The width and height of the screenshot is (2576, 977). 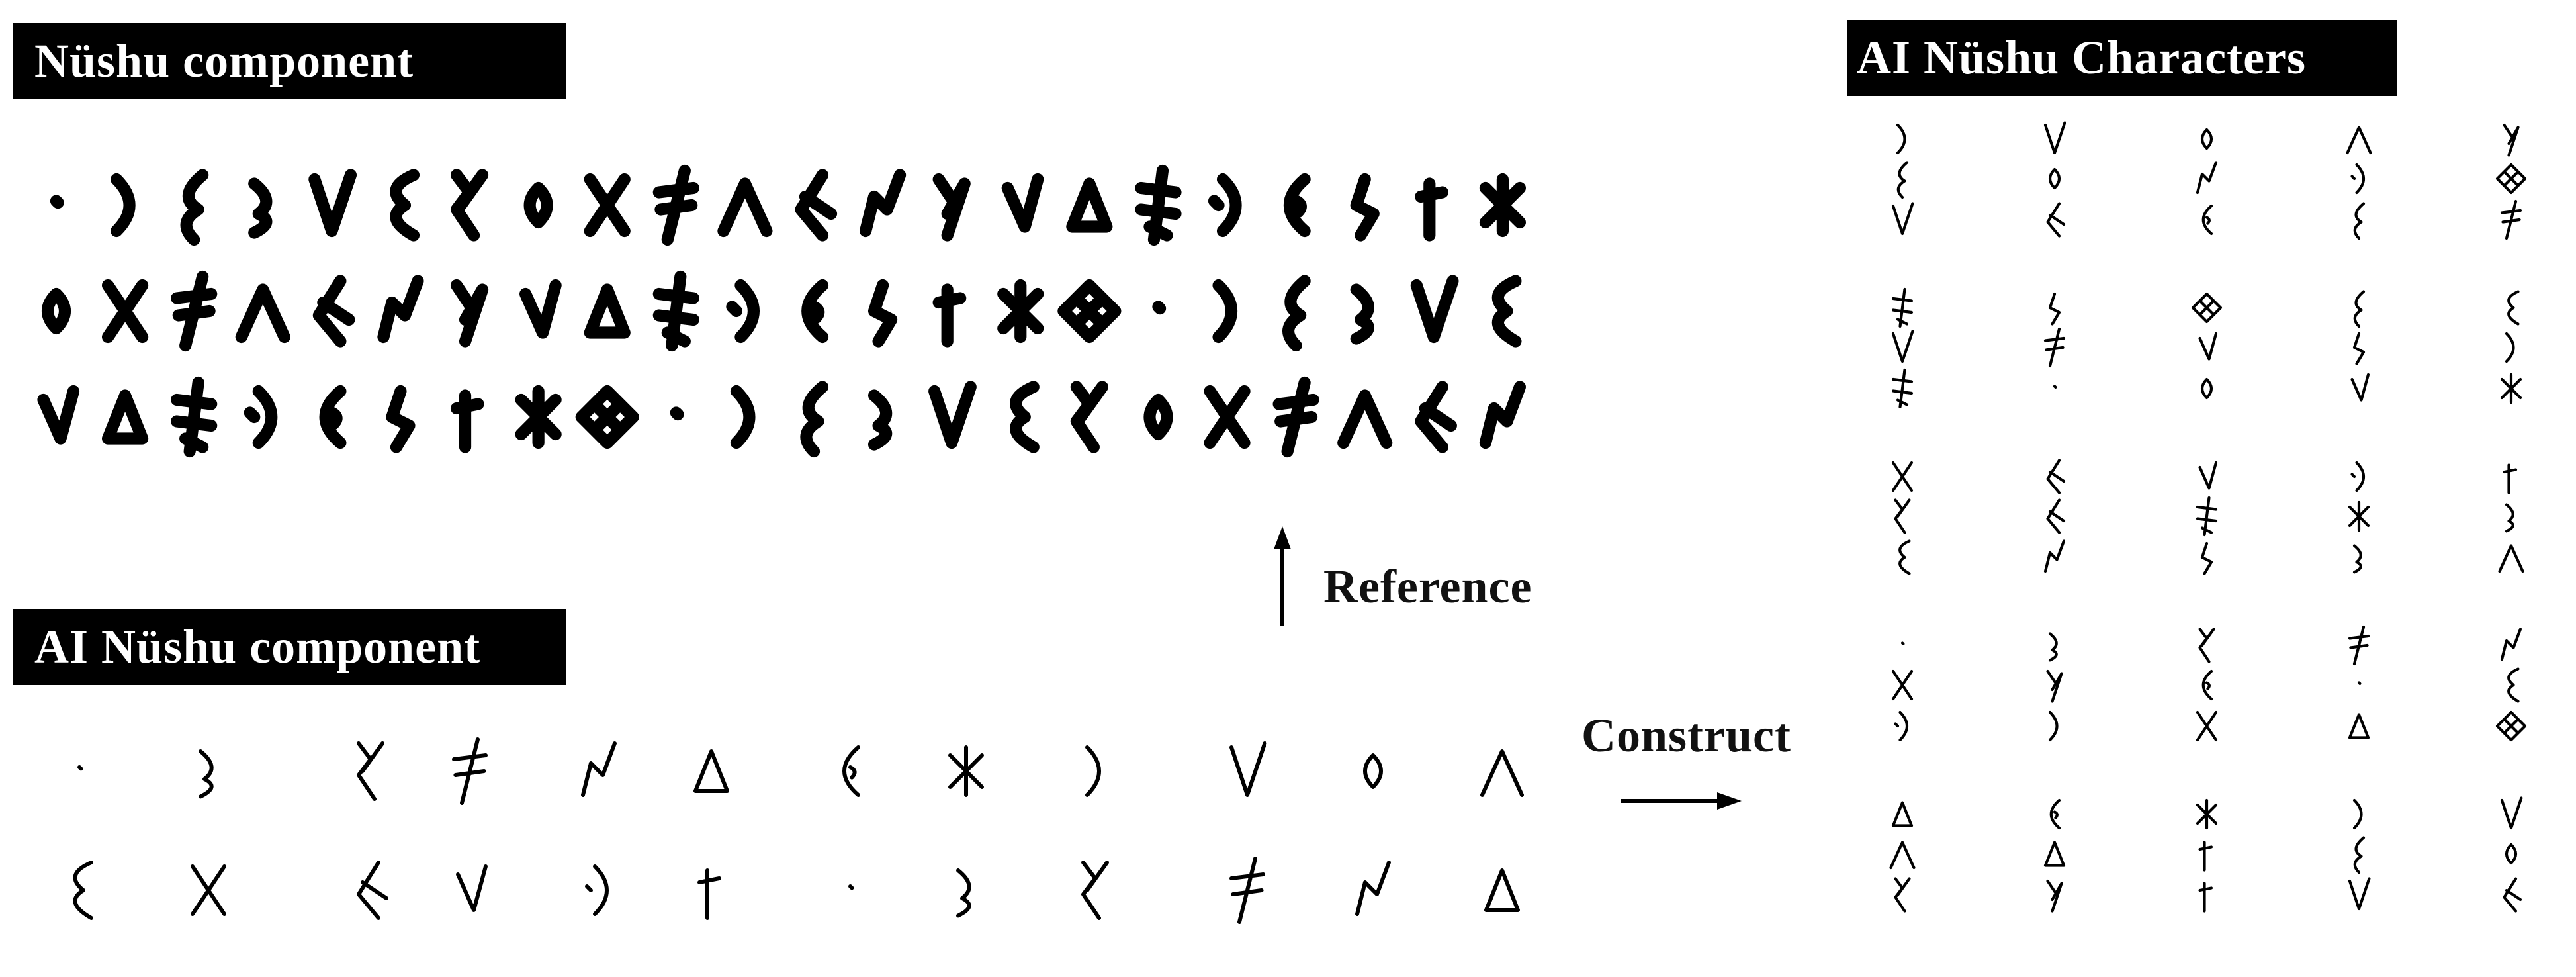 What do you see at coordinates (289, 61) in the screenshot?
I see `nushu-component-label: Nüshu component` at bounding box center [289, 61].